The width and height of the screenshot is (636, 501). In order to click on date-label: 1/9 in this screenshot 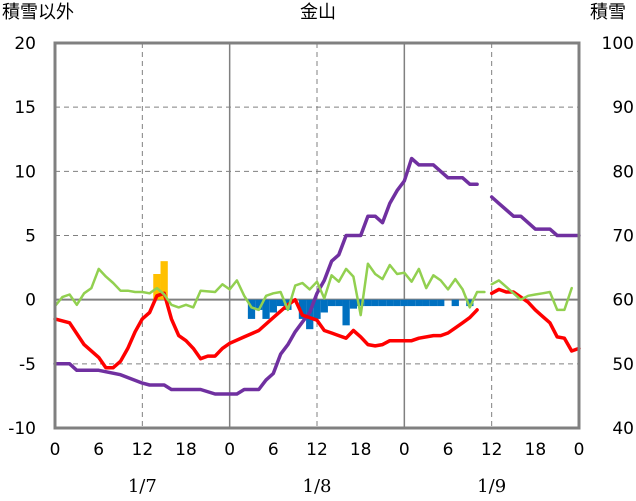, I will do `click(491, 486)`.